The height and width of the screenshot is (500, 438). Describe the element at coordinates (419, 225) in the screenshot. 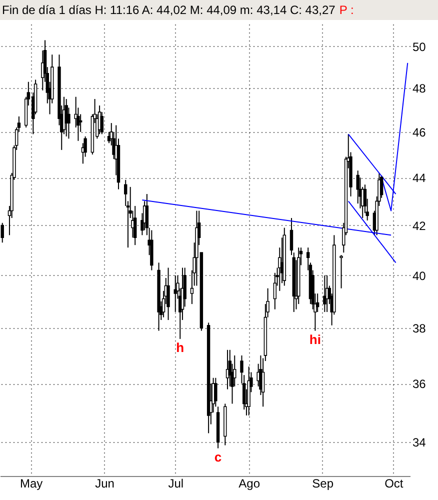

I see `y-tick-label: 42` at that location.